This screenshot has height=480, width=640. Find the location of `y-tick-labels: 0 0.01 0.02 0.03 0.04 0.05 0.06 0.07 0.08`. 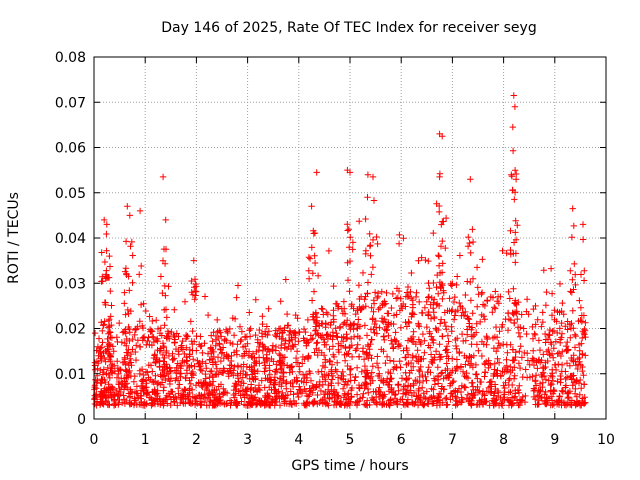

y-tick-labels: 0 0.01 0.02 0.03 0.04 0.05 0.06 0.07 0.08 is located at coordinates (70, 239).